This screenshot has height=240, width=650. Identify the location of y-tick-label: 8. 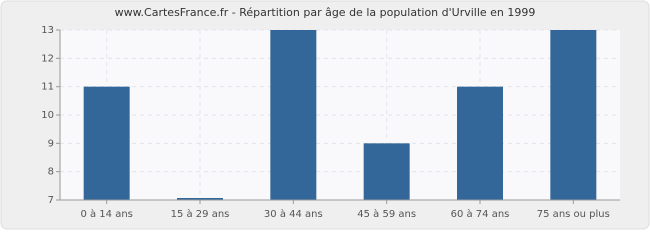
(51, 172).